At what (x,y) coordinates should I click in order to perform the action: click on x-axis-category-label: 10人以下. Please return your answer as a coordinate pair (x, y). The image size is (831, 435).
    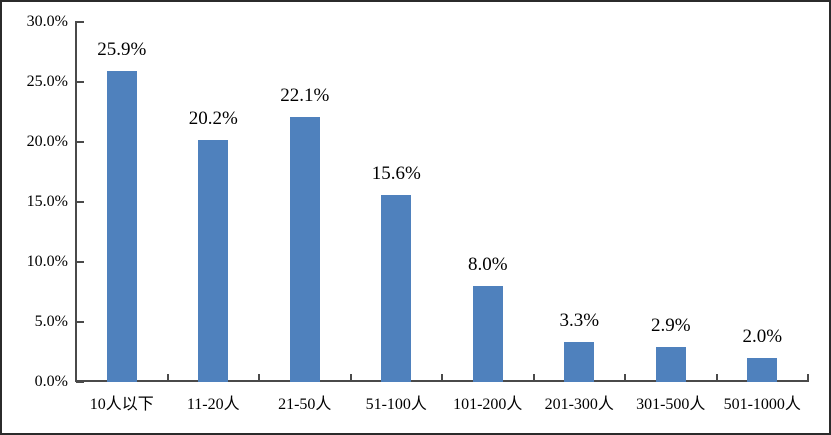
    Looking at the image, I should click on (121, 404).